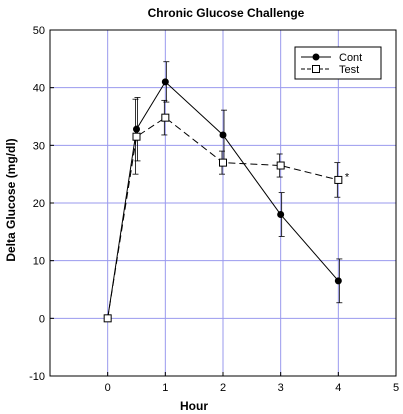 The width and height of the screenshot is (403, 414). I want to click on x-tick-label: 0, so click(108, 388).